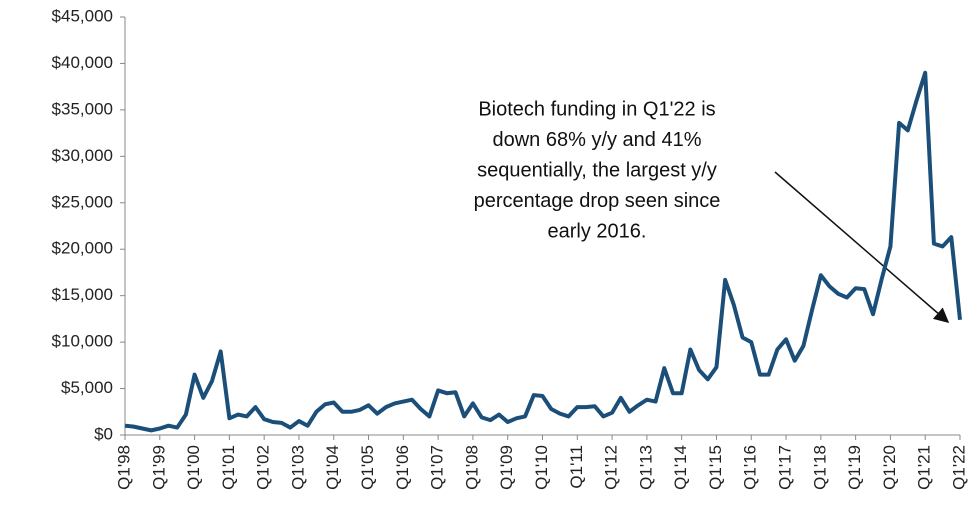 The height and width of the screenshot is (519, 971). Describe the element at coordinates (437, 467) in the screenshot. I see `x-tick-label: Q1'07` at that location.